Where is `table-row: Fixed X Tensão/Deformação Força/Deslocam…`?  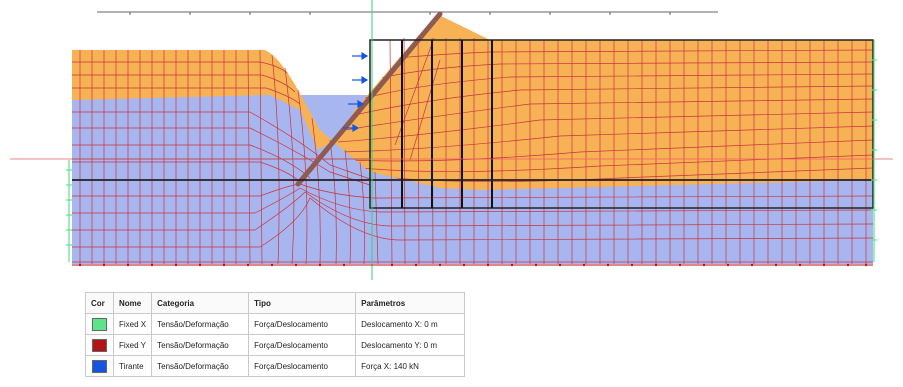 table-row: Fixed X Tensão/Deformação Força/Deslocam… is located at coordinates (275, 324).